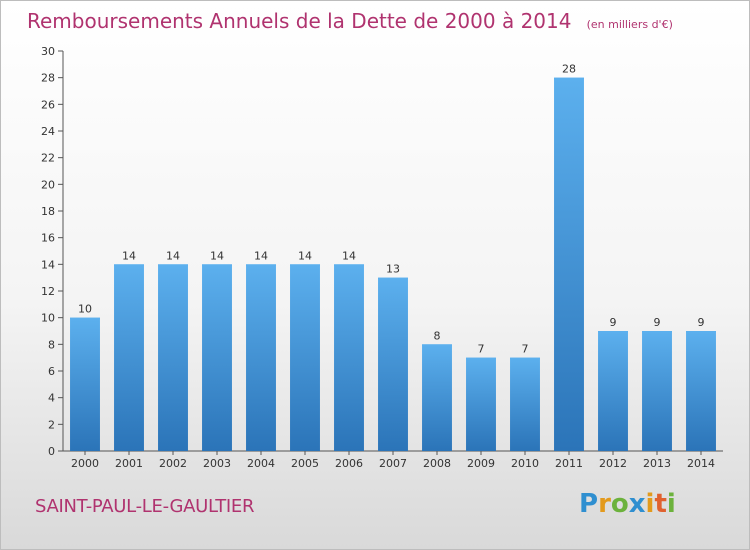 The width and height of the screenshot is (750, 550). Describe the element at coordinates (48, 184) in the screenshot. I see `y-tick-label: 20` at that location.